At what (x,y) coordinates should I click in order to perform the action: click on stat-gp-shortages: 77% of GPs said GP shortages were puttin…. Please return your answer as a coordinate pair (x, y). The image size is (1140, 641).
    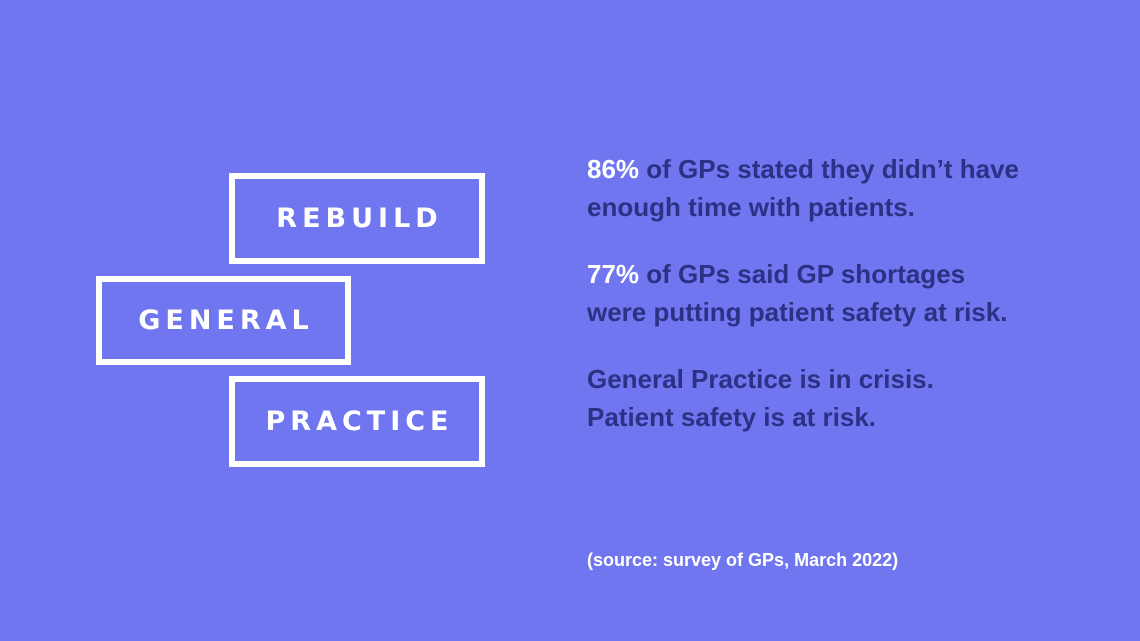
    Looking at the image, I should click on (847, 293).